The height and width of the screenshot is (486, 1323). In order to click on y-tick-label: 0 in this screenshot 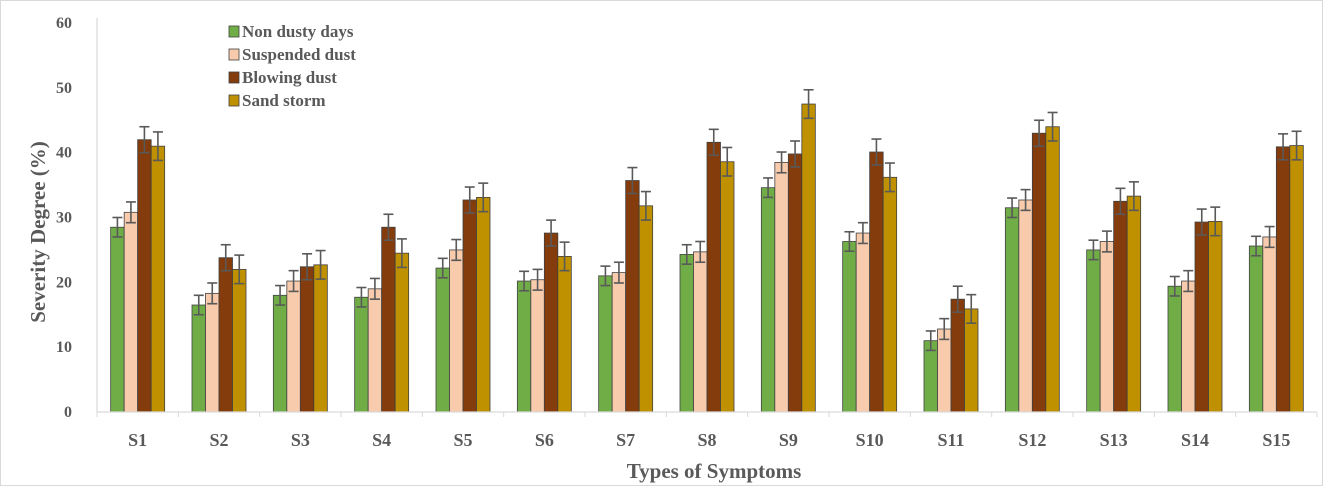, I will do `click(68, 412)`.